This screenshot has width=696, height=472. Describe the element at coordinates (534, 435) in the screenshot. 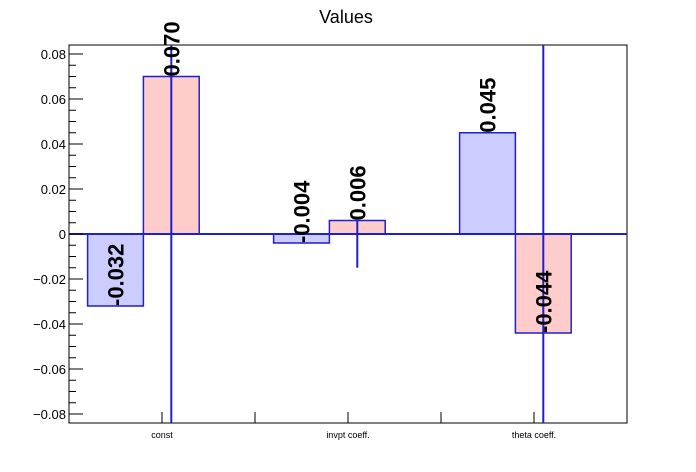

I see `x-category-label: theta coeff.` at that location.